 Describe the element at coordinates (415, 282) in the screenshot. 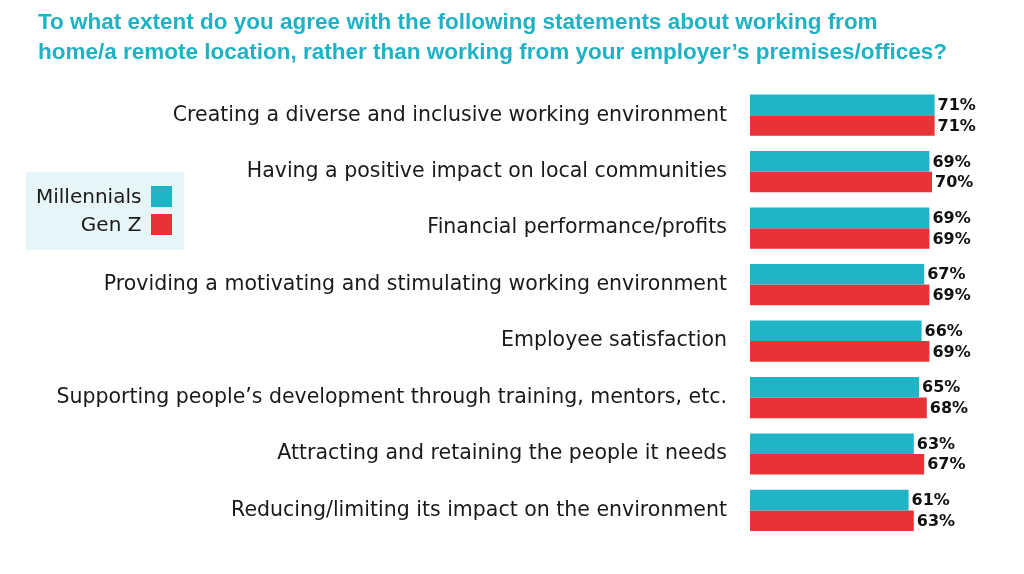

I see `y-tick-label: Providing a motivating and stimulating working environment` at that location.